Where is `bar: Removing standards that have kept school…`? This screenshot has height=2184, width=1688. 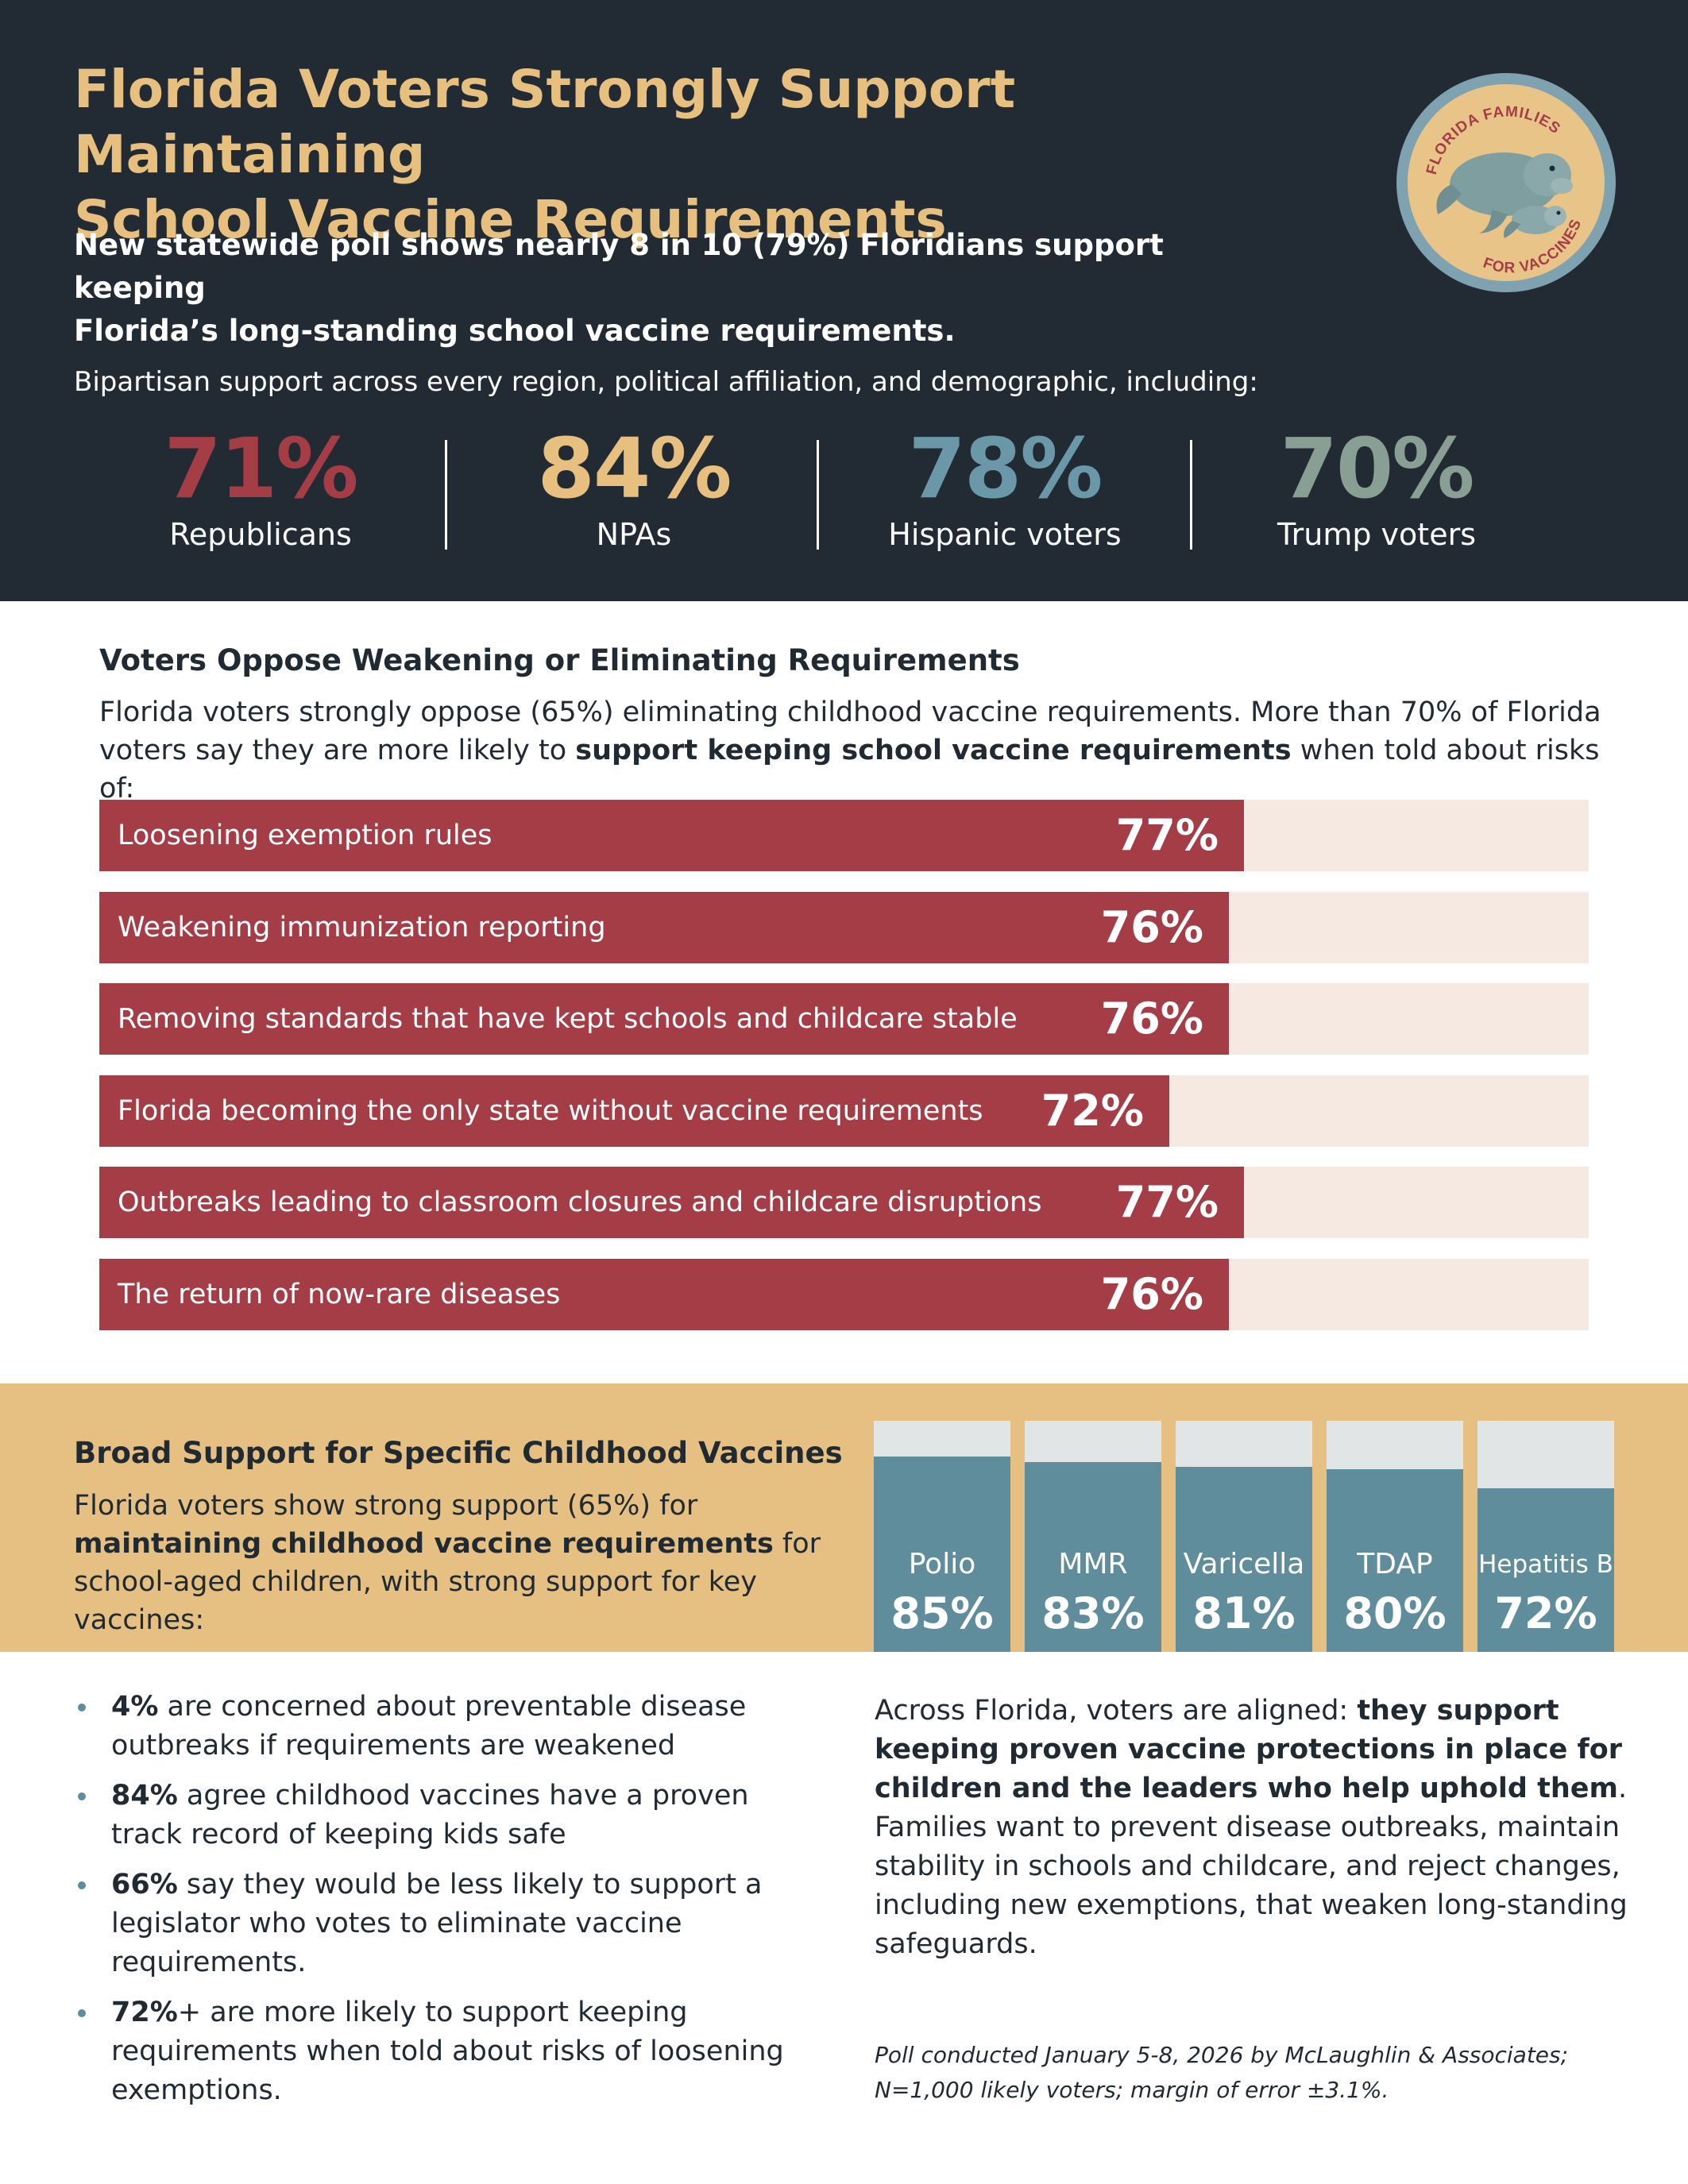 bar: Removing standards that have kept school… is located at coordinates (664, 1019).